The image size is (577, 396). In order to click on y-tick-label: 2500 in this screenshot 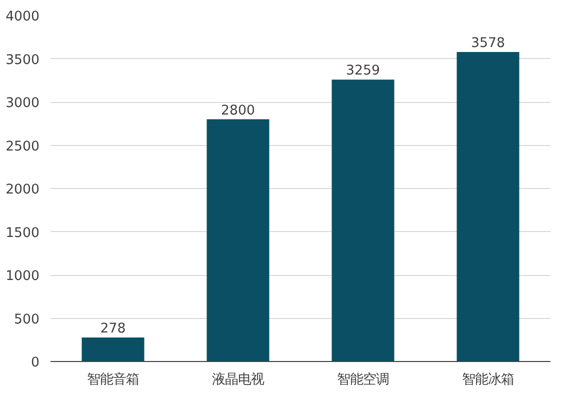, I will do `click(23, 146)`.